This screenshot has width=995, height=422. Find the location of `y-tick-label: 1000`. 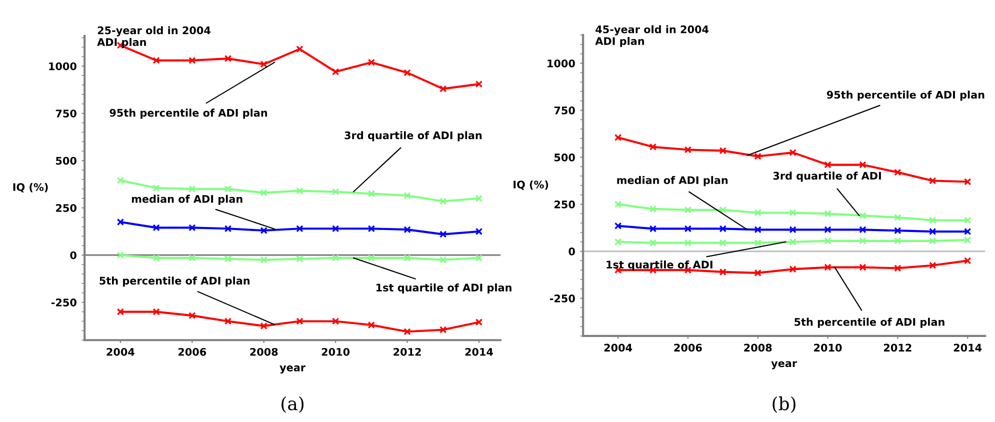

y-tick-label: 1000 is located at coordinates (62, 66).